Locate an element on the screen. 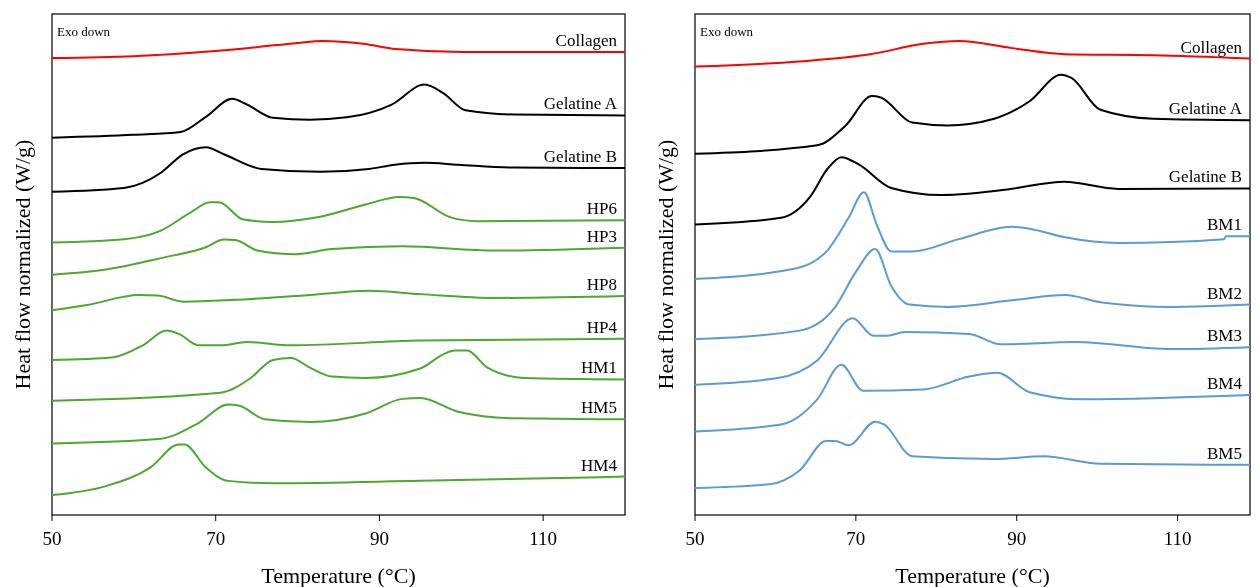 The image size is (1259, 587). series-label: BM5 is located at coordinates (1224, 453).